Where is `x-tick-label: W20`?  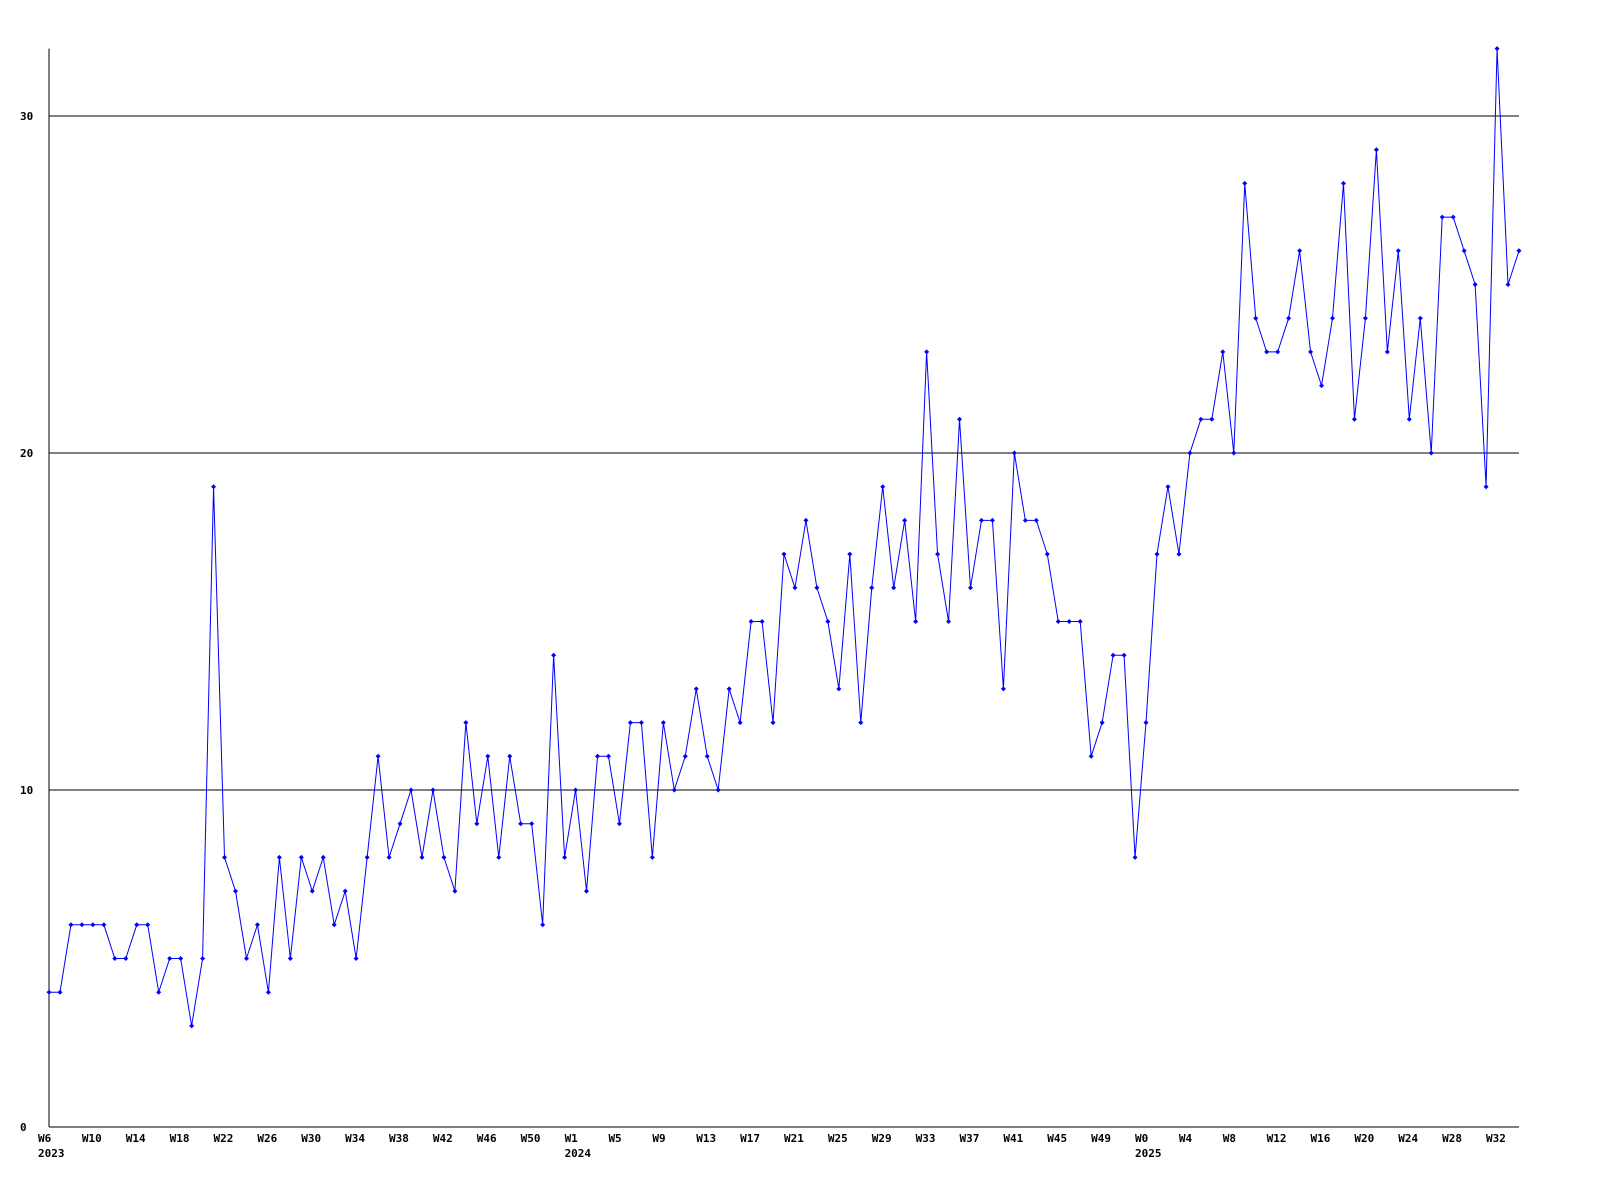 x-tick-label: W20 is located at coordinates (1364, 1138).